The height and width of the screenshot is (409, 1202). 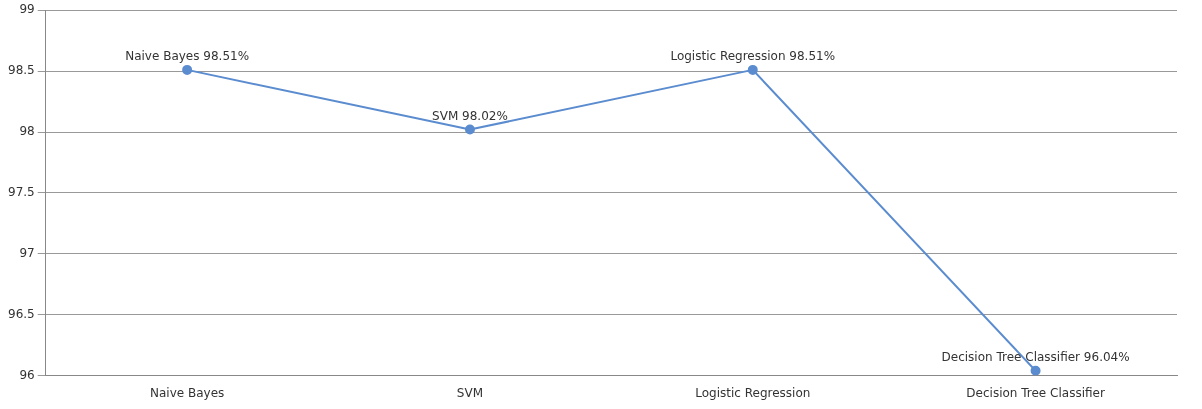 What do you see at coordinates (1035, 356) in the screenshot?
I see `data-label: Decision Tree Classifier 96.04%` at bounding box center [1035, 356].